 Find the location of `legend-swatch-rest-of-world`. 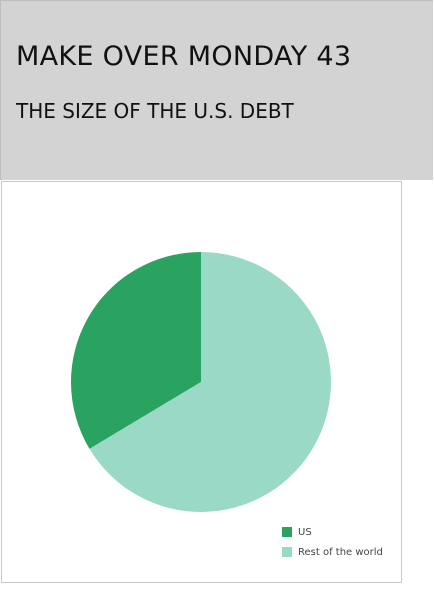

legend-swatch-rest-of-world is located at coordinates (287, 552).